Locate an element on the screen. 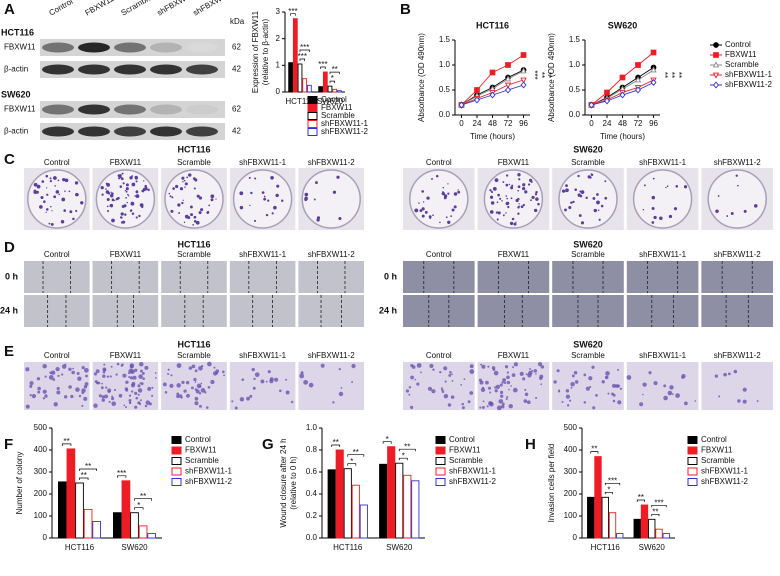 This screenshot has height=576, width=780. x-tick-label: HCT116 is located at coordinates (300, 101).